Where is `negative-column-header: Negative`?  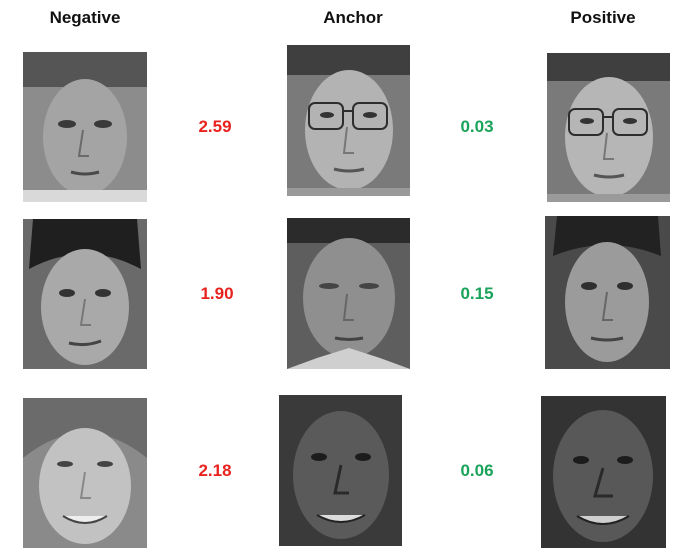
negative-column-header: Negative is located at coordinates (85, 17).